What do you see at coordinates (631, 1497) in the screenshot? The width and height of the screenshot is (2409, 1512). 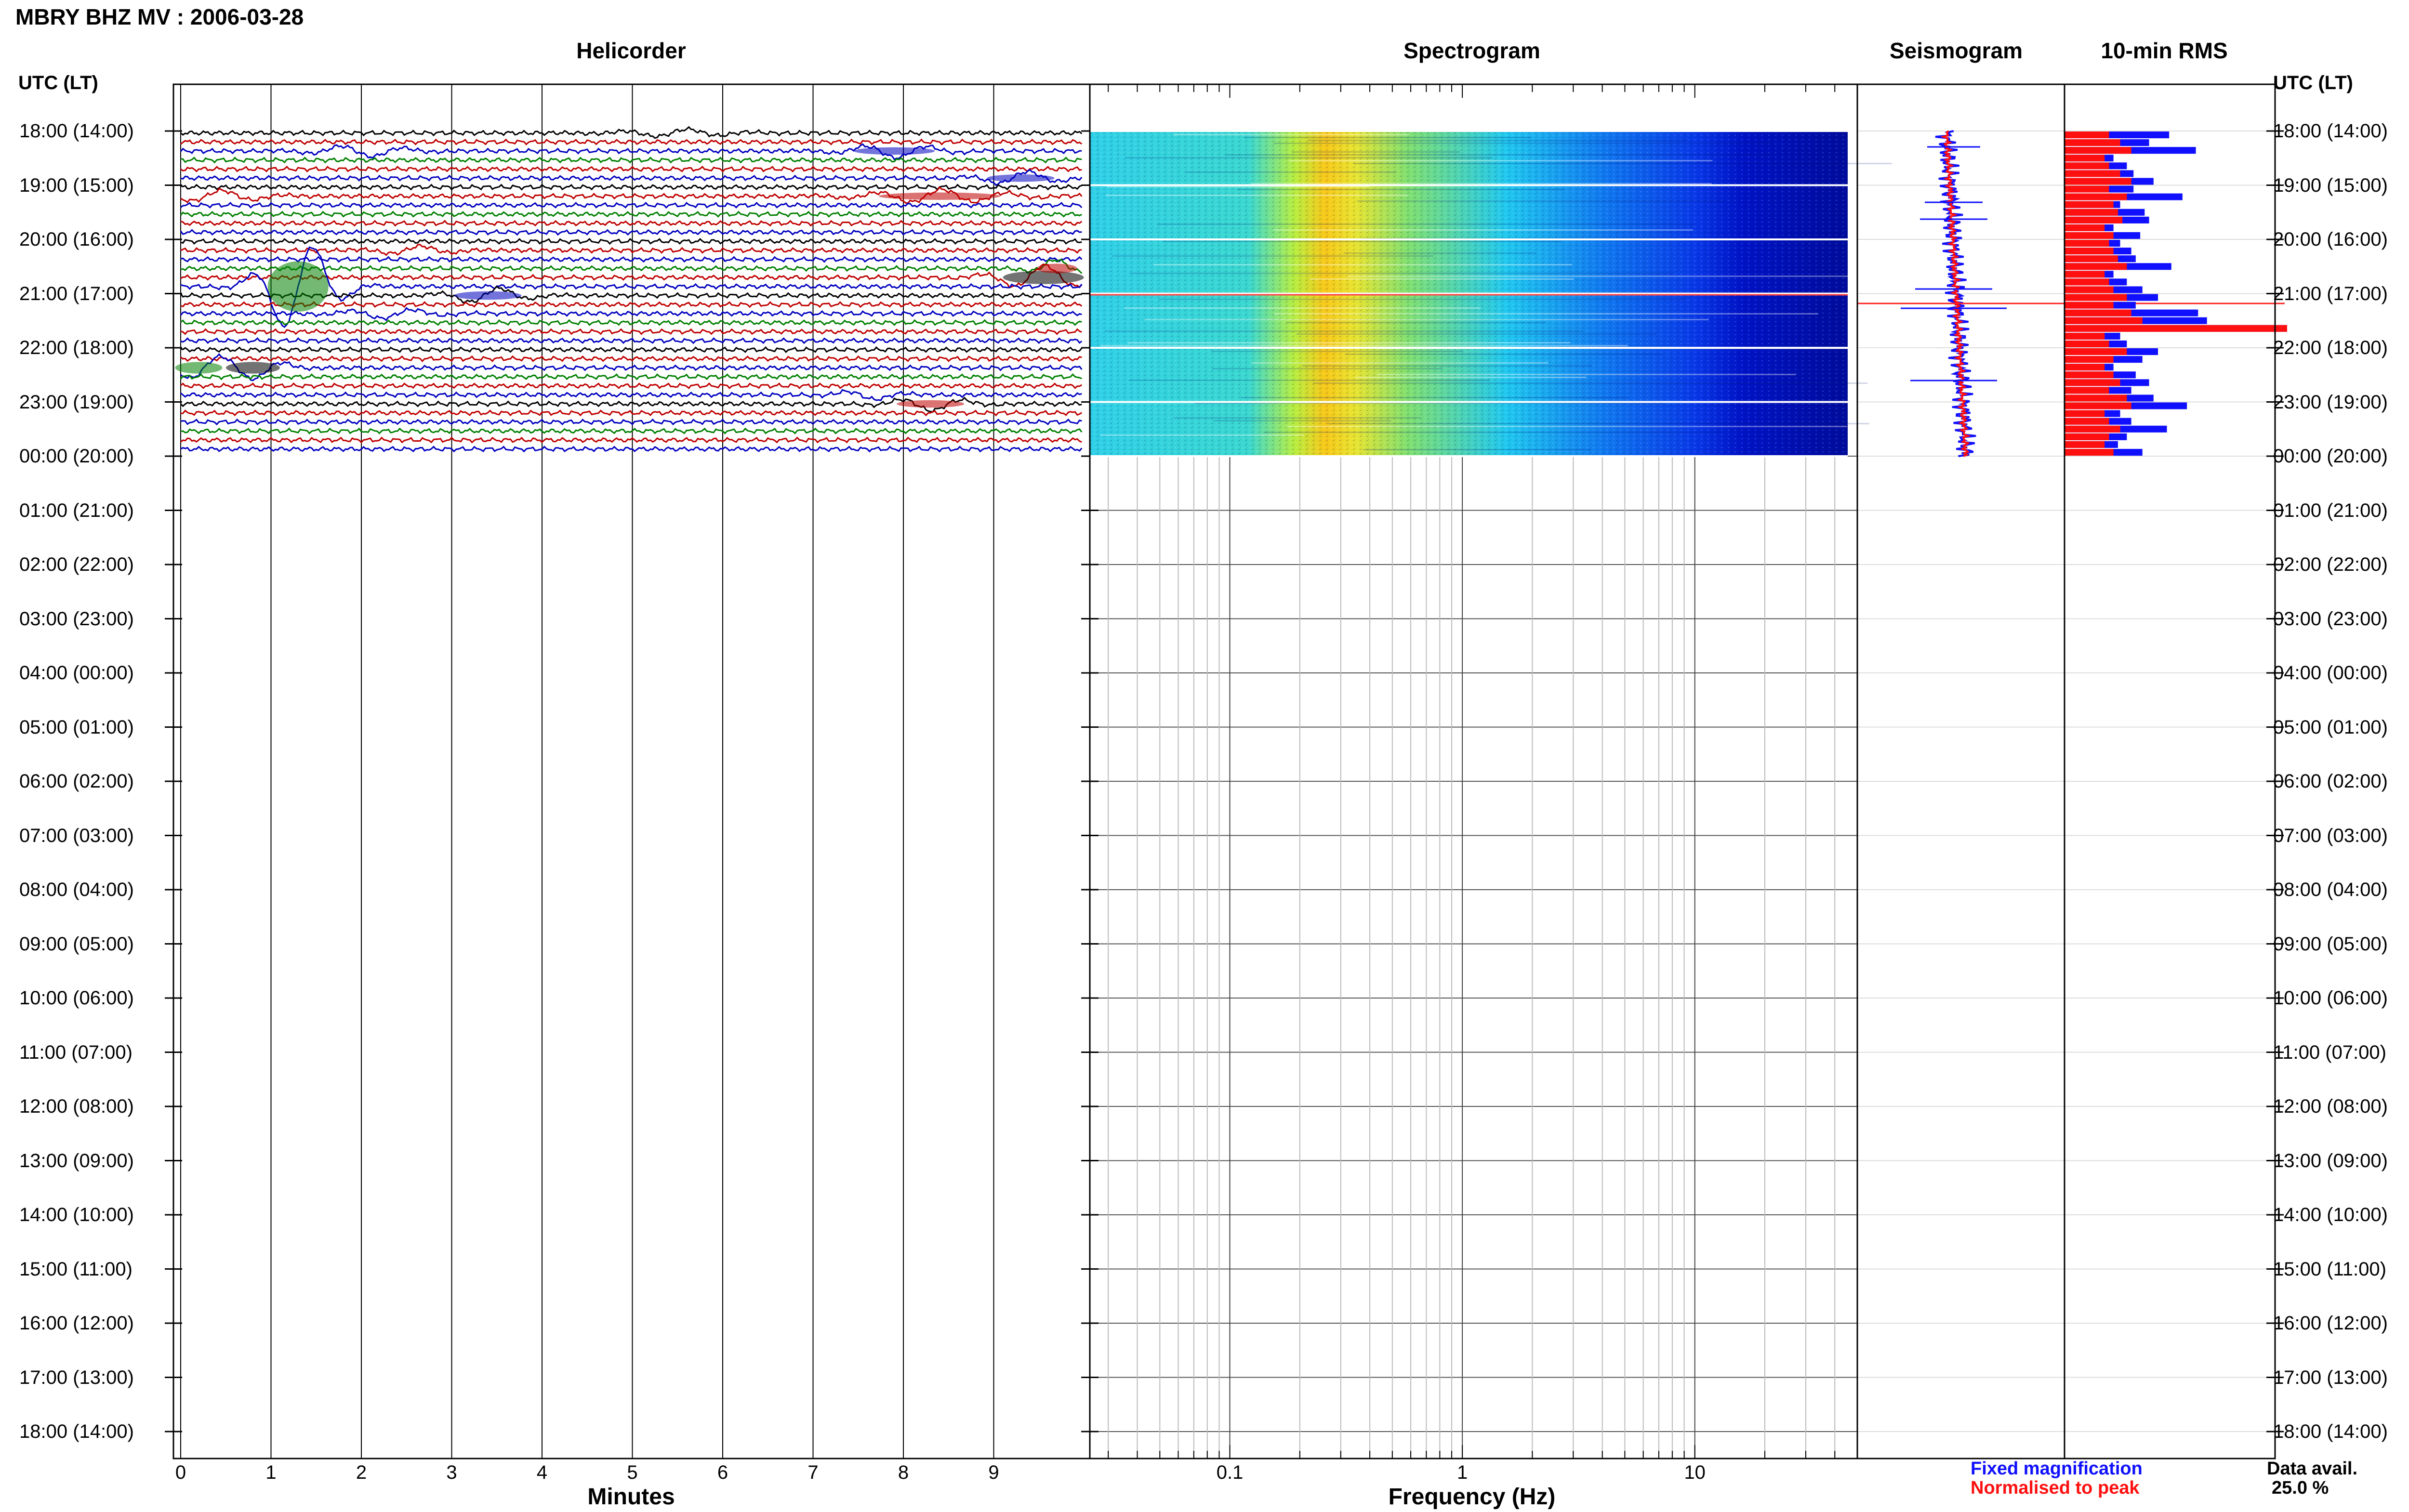 I see `minutes-axis-label: Minutes` at bounding box center [631, 1497].